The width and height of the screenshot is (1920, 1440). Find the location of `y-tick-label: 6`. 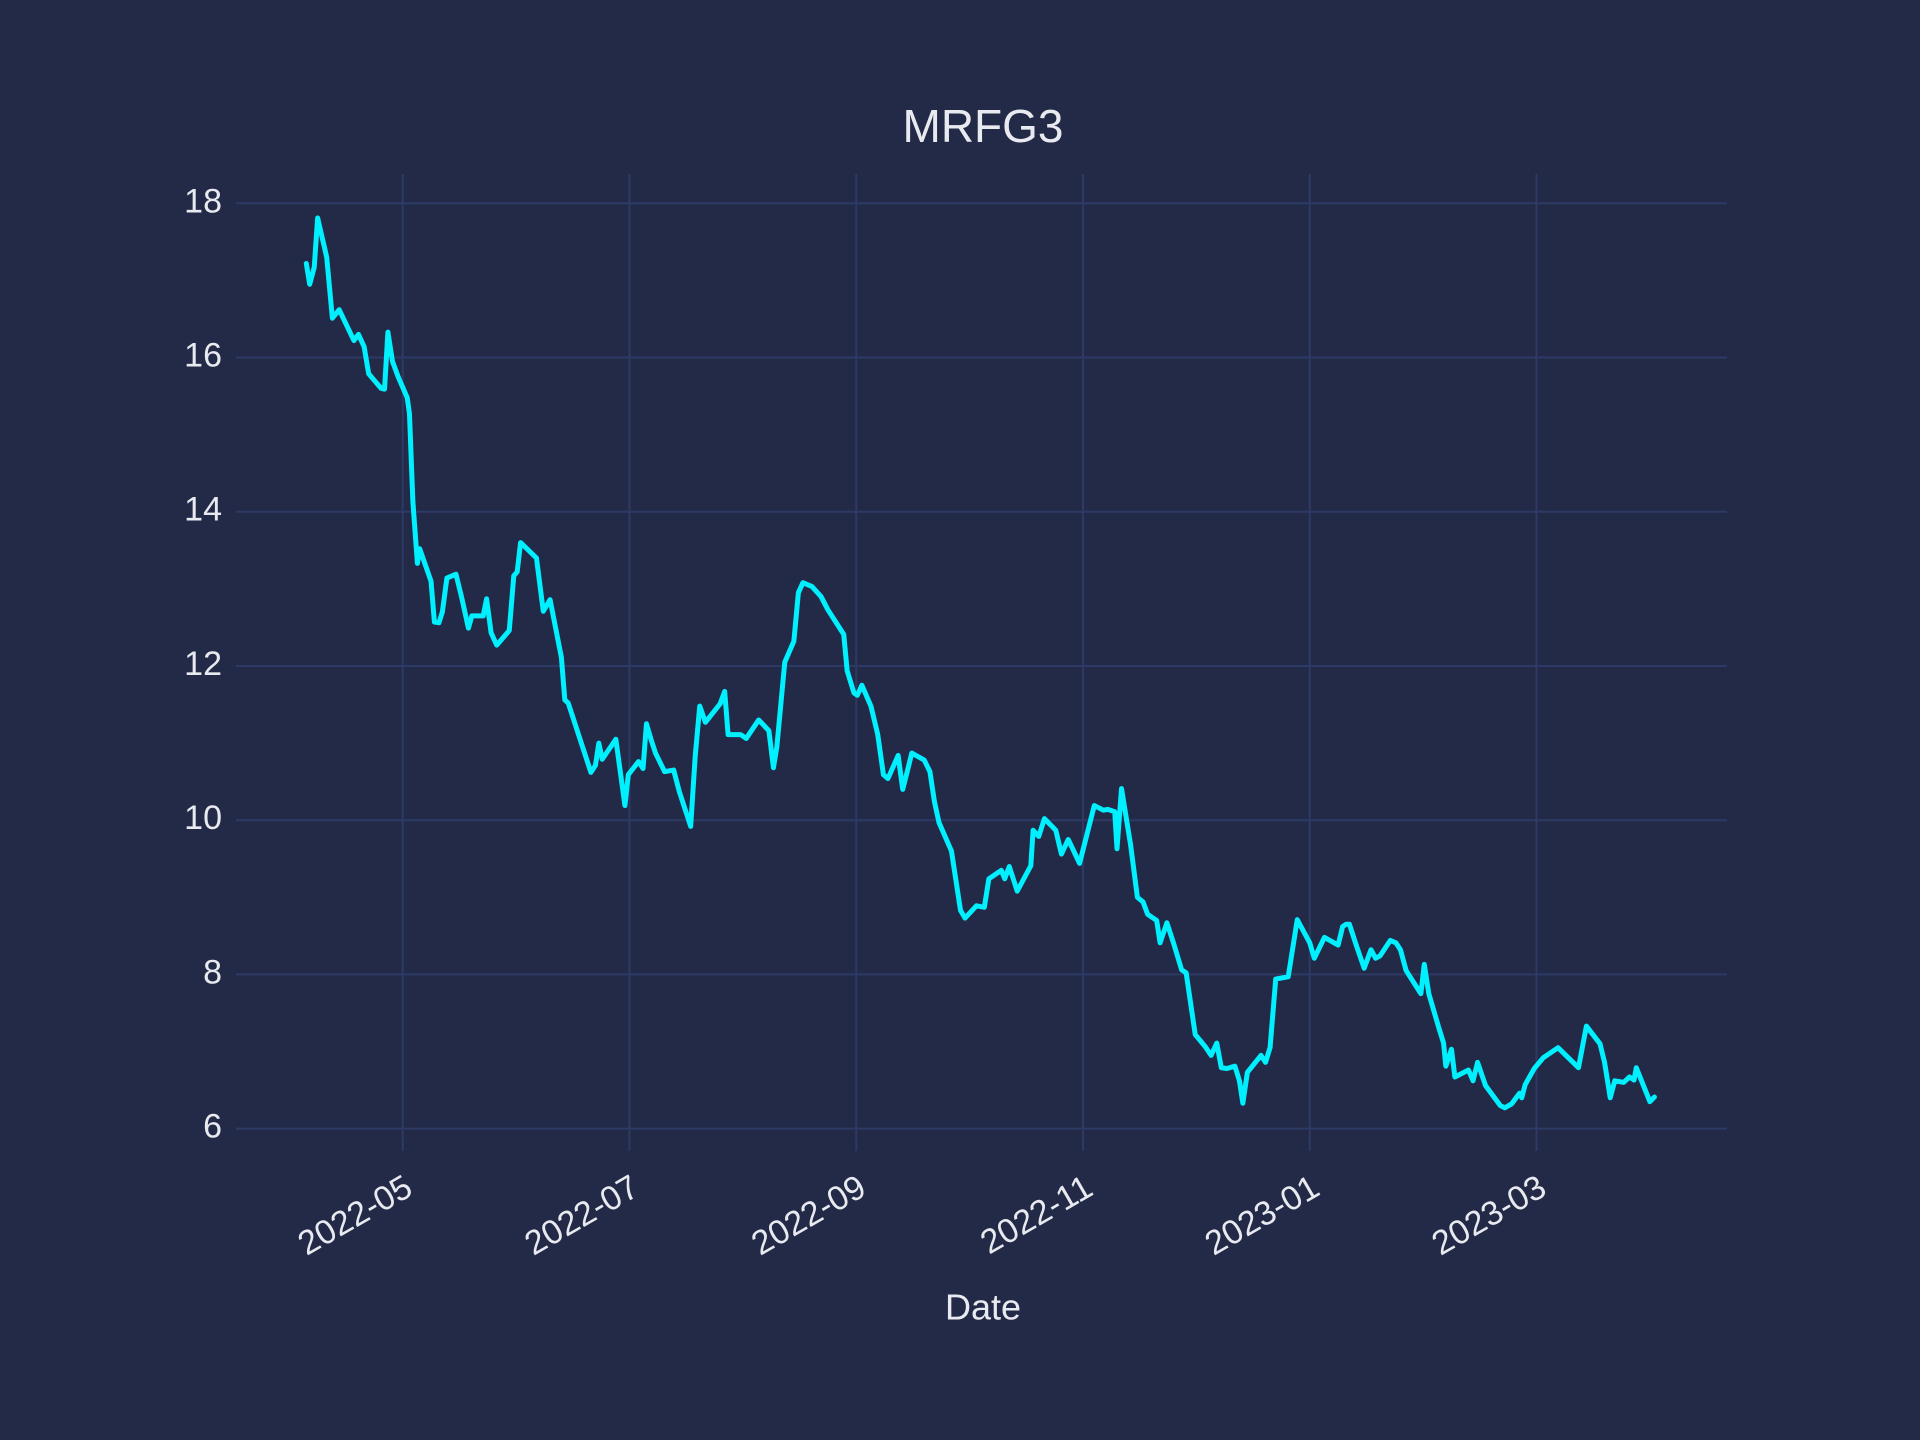

y-tick-label: 6 is located at coordinates (212, 1127).